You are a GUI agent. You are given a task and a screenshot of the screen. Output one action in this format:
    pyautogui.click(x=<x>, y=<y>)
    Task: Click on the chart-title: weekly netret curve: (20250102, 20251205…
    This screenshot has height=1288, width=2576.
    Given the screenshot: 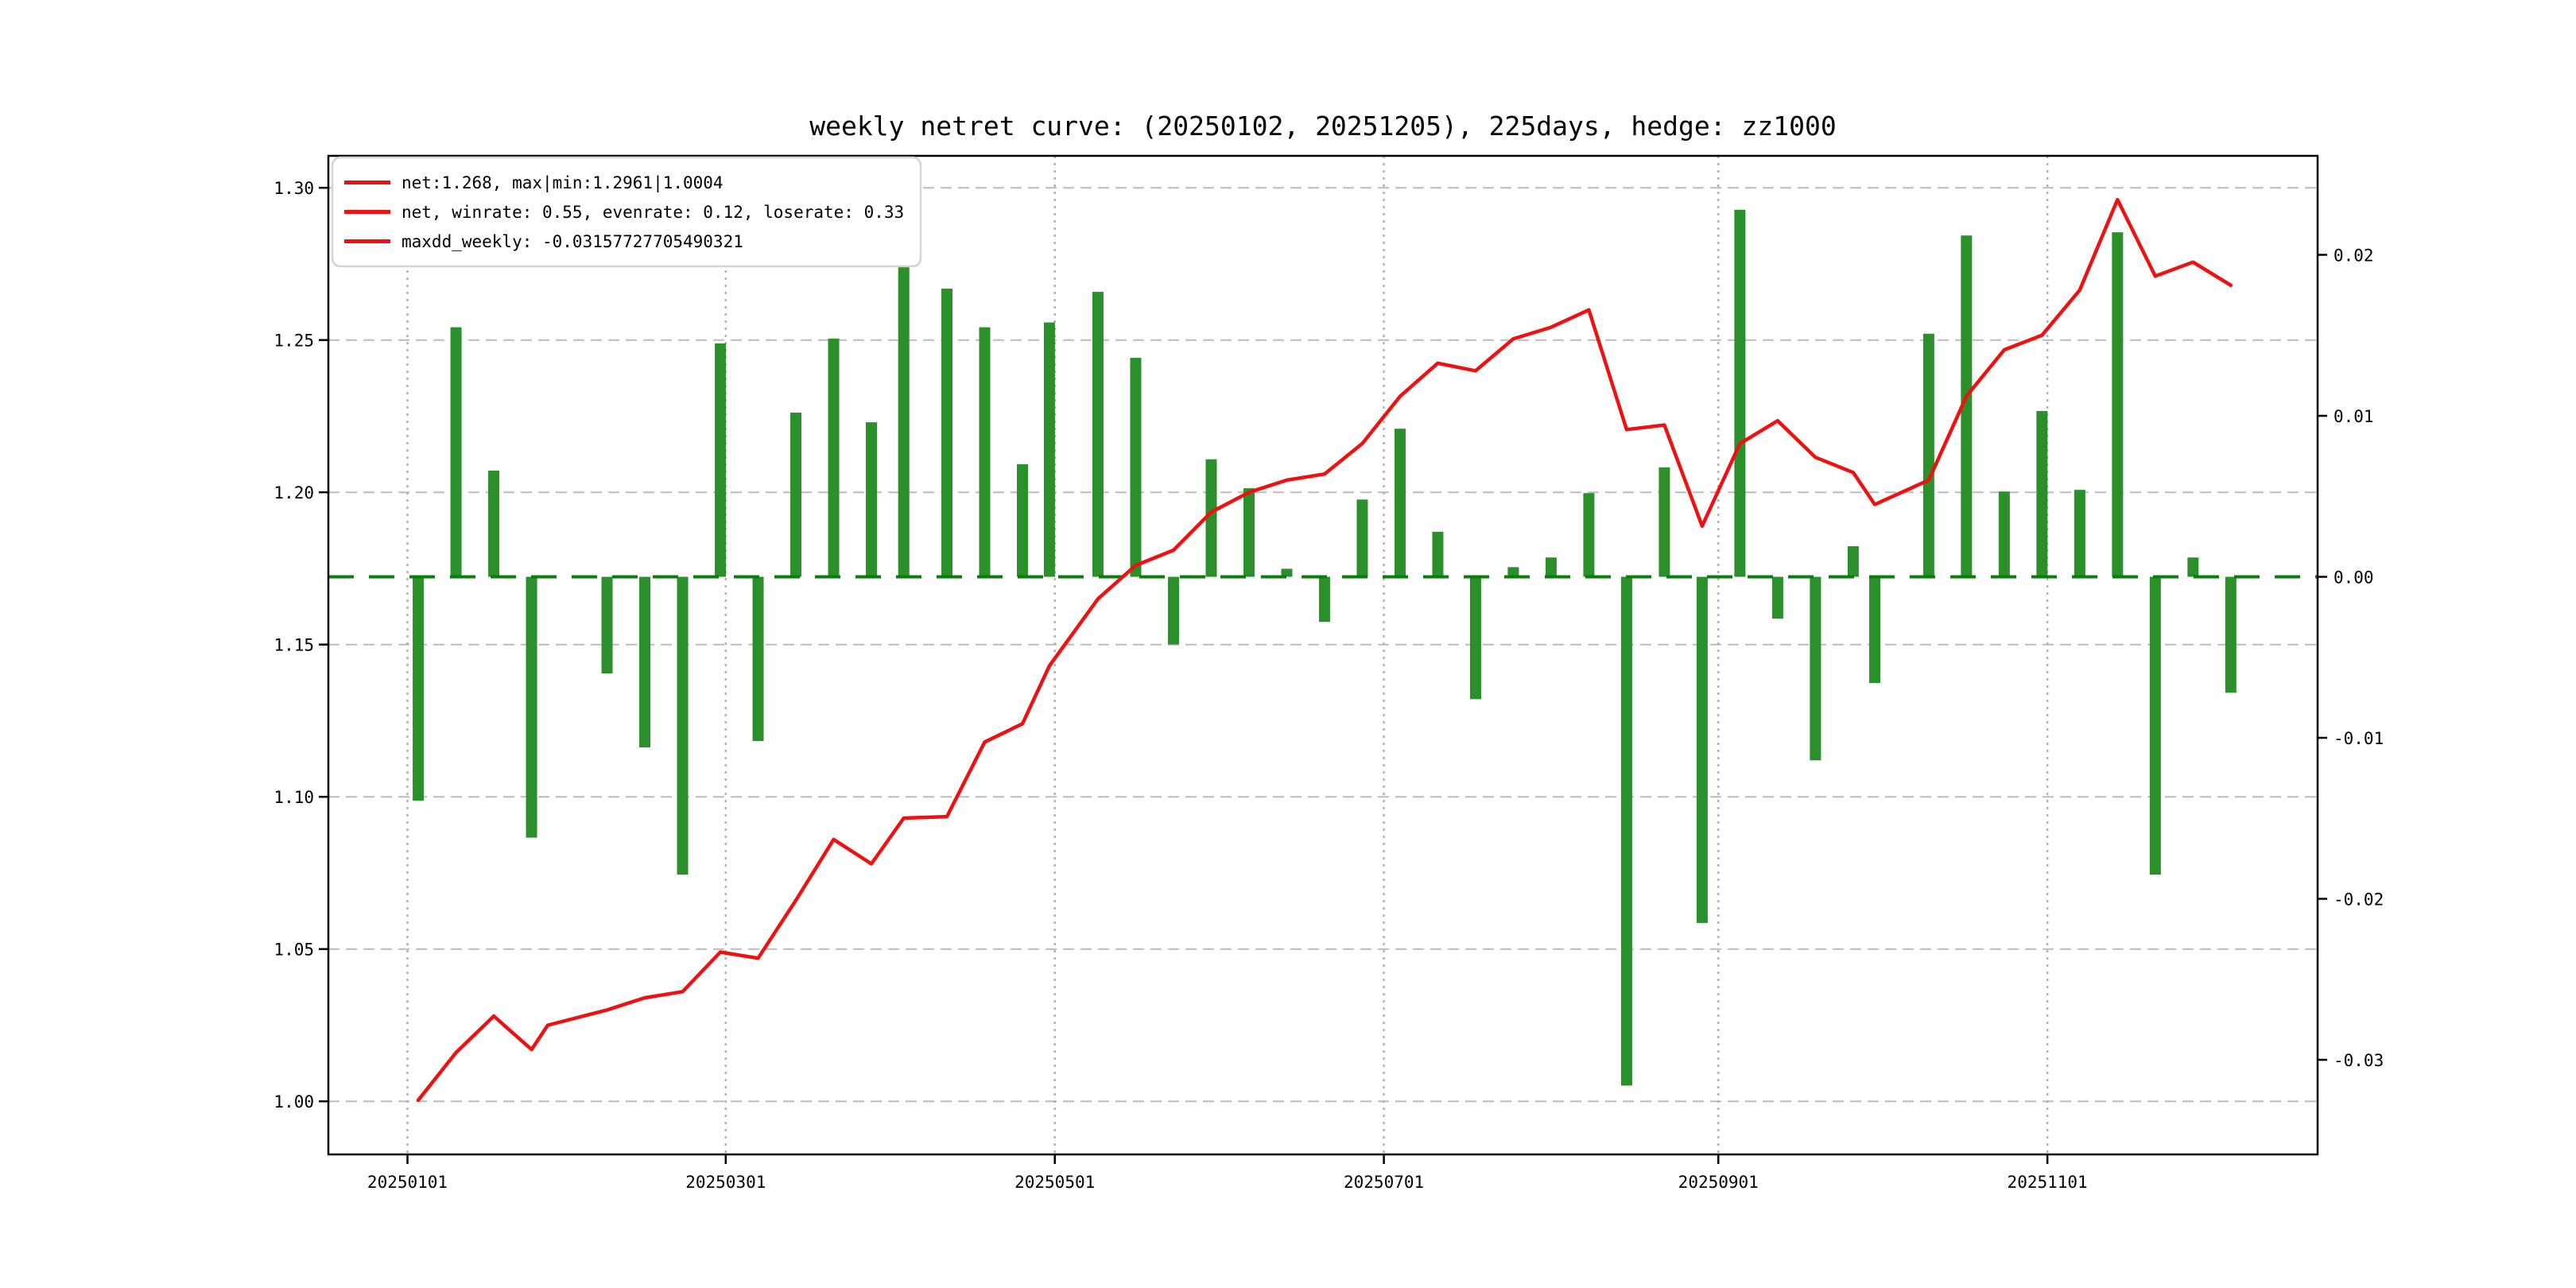 What is the action you would take?
    pyautogui.click(x=1323, y=126)
    